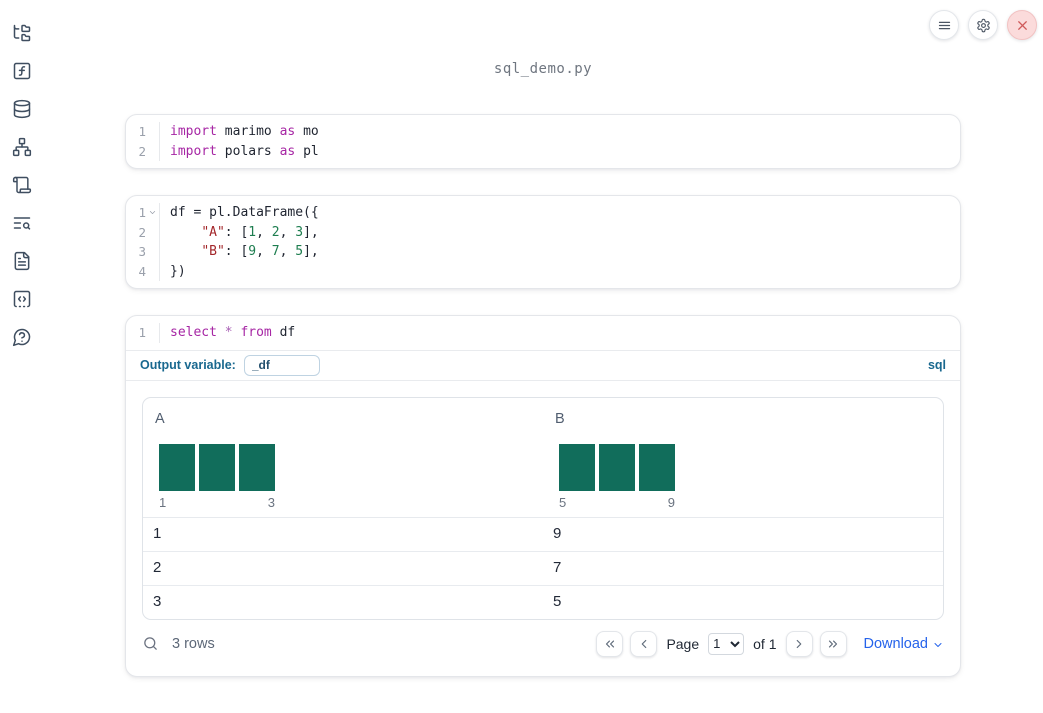  Describe the element at coordinates (610, 643) in the screenshot. I see `first-page-button` at that location.